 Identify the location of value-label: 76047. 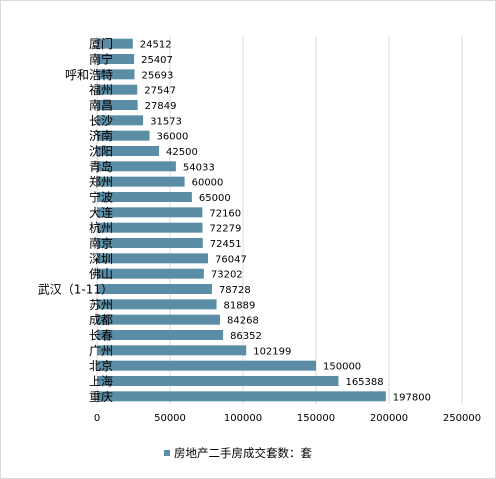
(231, 259).